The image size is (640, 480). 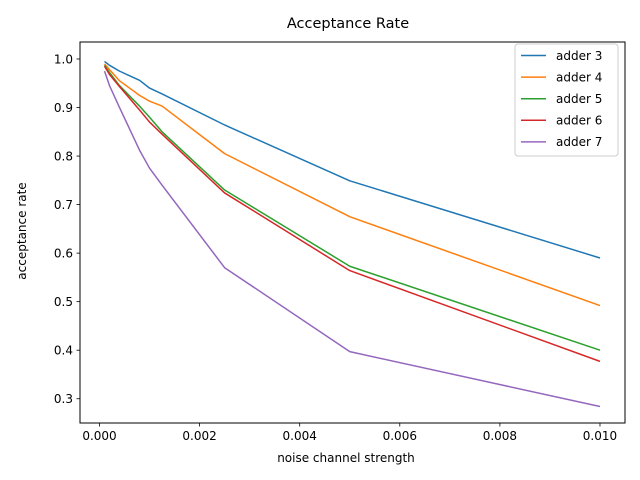 I want to click on legend-label-3: adder 5, so click(x=579, y=99).